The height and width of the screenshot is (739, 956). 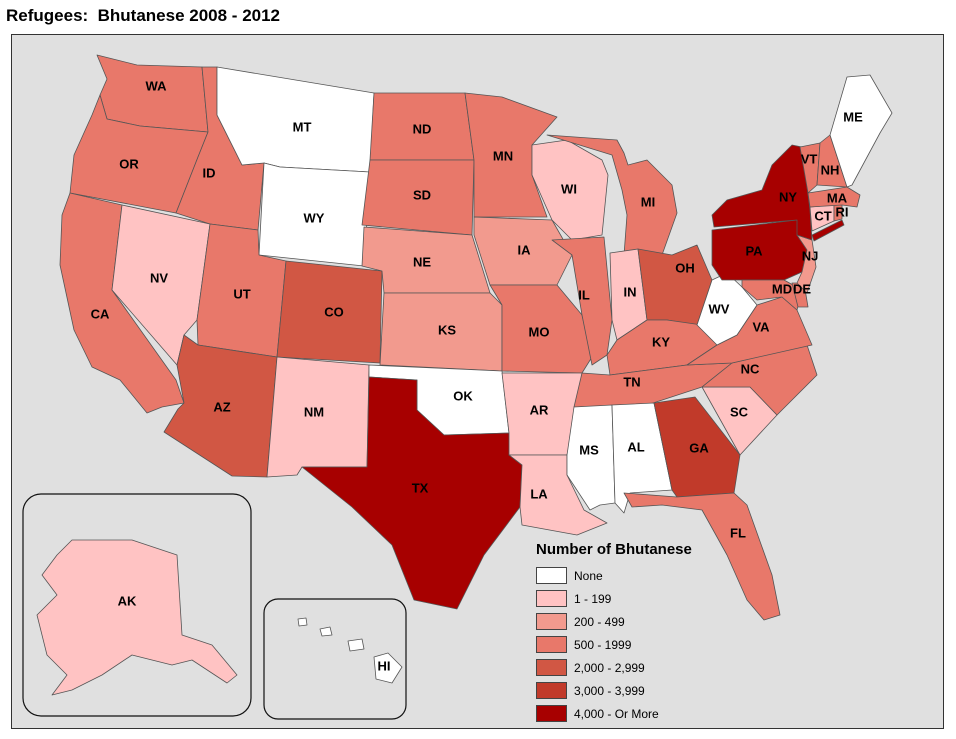 I want to click on label-ga: GA, so click(x=699, y=447).